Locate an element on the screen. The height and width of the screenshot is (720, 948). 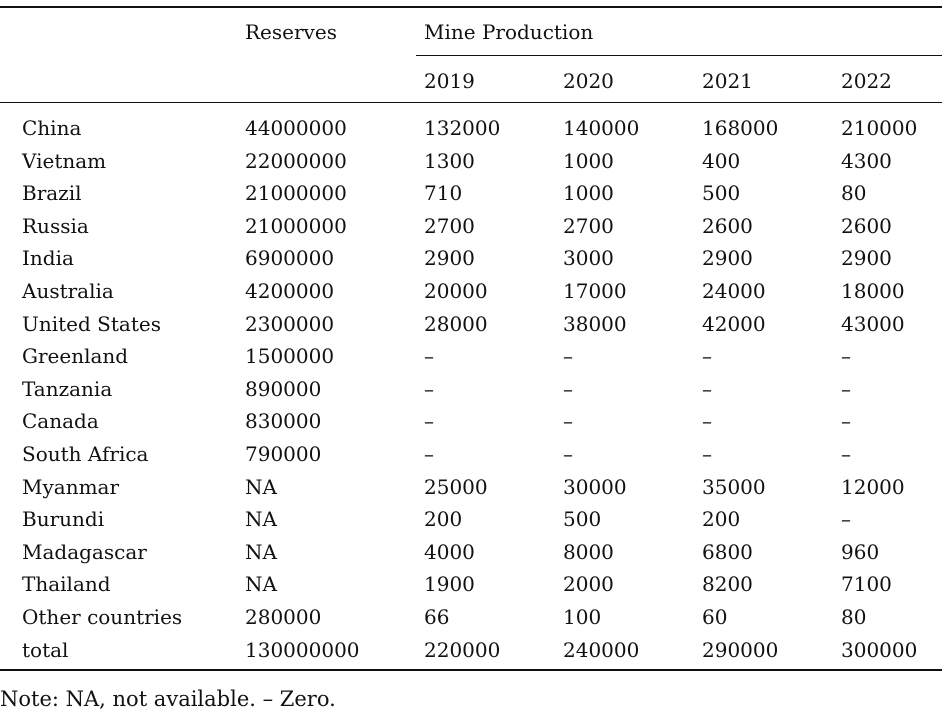
cell-2020: 500 is located at coordinates (582, 519).